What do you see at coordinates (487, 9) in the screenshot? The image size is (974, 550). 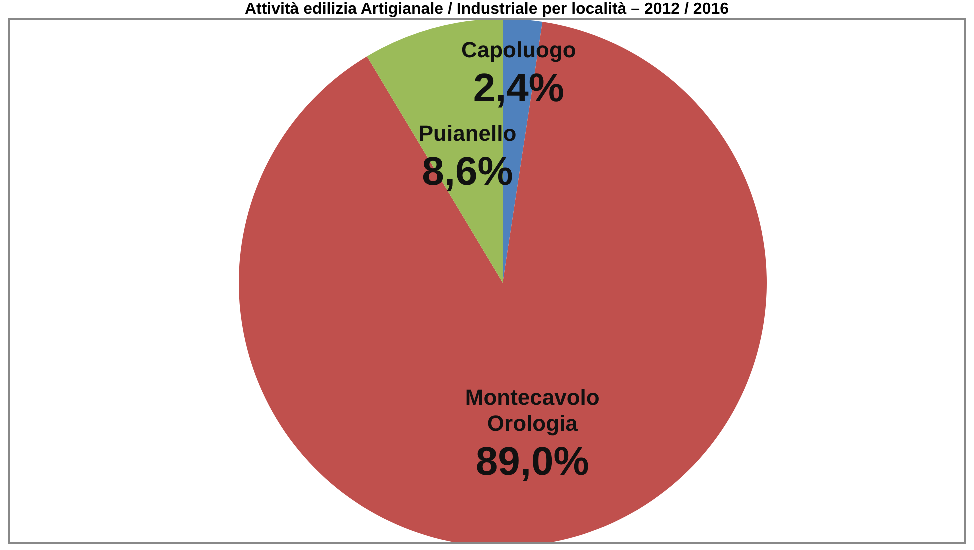 I see `chart-title: Attività edilizia Artigianale / Industriale per località – 2012 / 2016` at bounding box center [487, 9].